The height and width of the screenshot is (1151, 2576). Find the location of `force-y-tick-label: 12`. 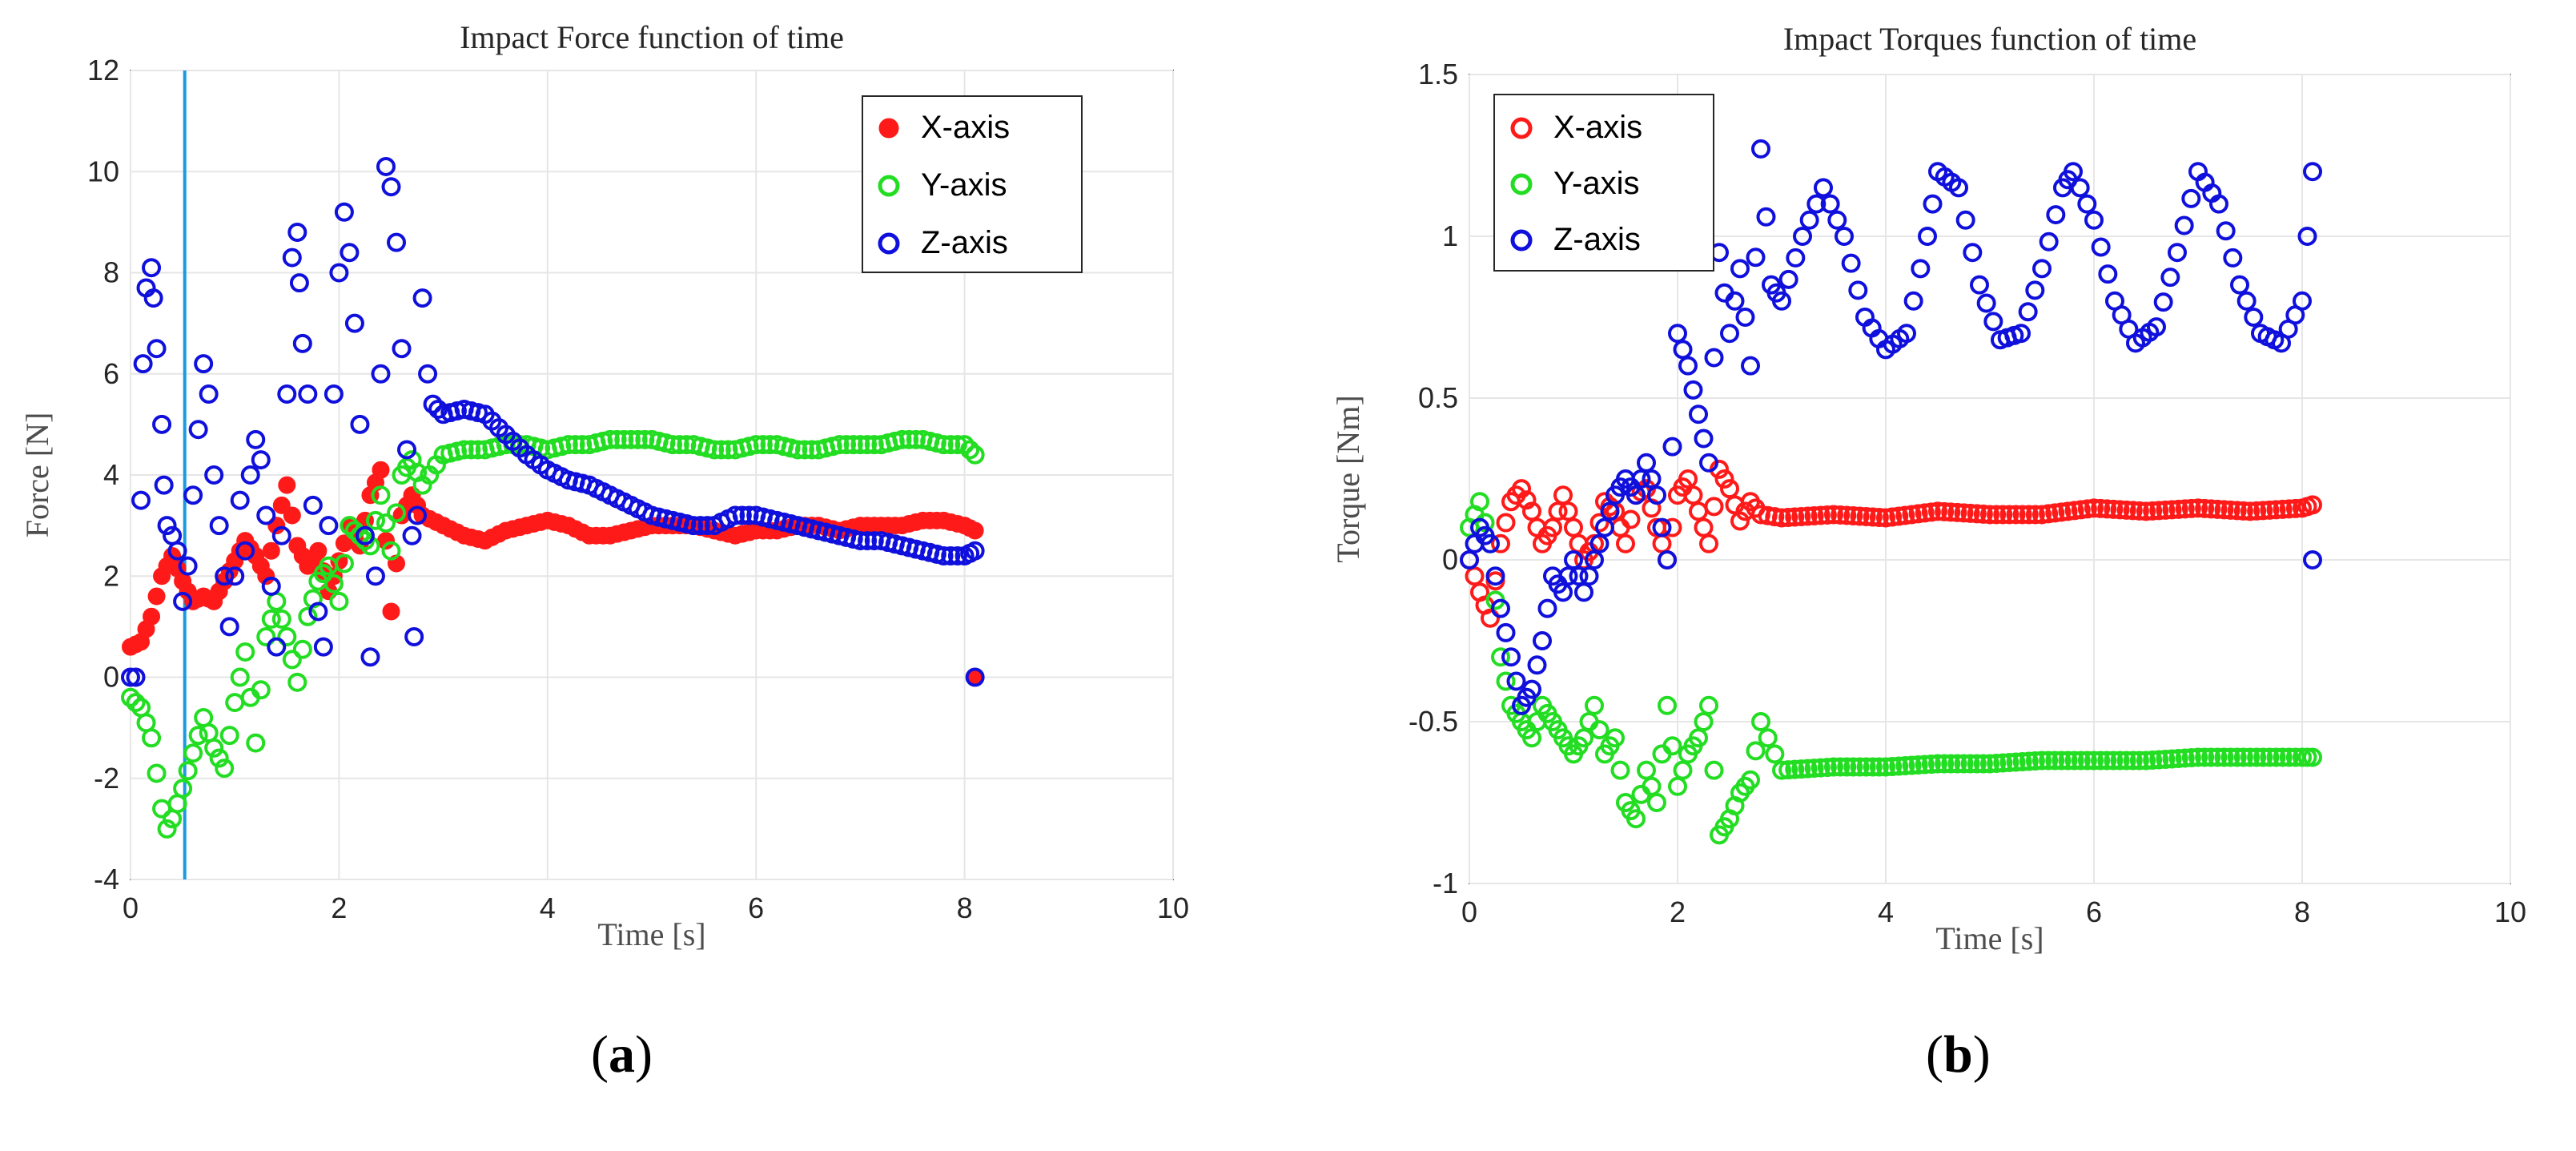

force-y-tick-label: 12 is located at coordinates (103, 70).